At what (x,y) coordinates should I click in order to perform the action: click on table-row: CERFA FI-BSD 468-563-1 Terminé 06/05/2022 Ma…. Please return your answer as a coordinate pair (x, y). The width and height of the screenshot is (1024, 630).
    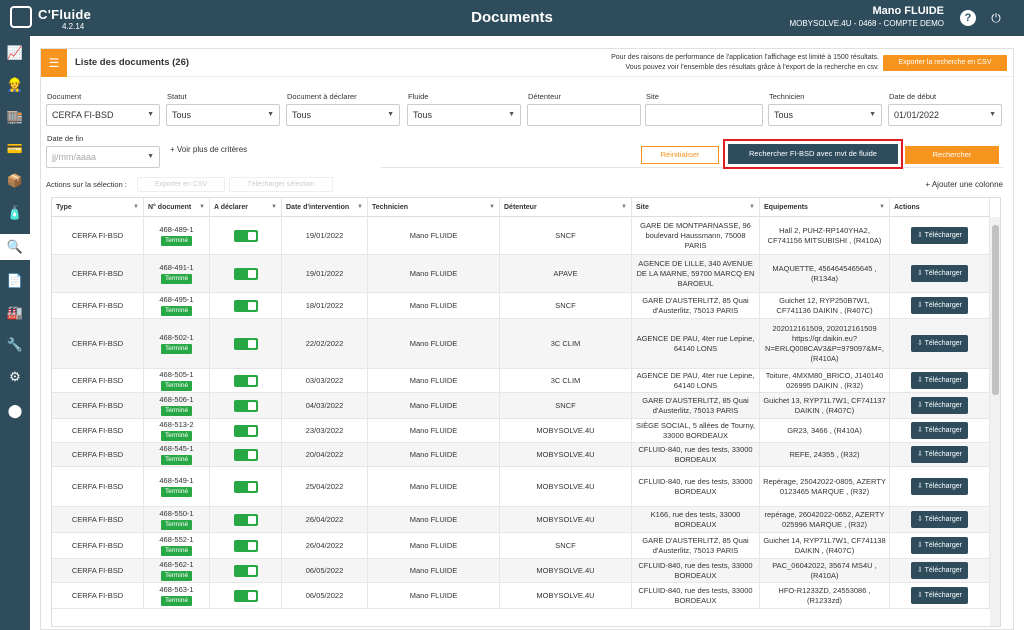
    Looking at the image, I should click on (521, 596).